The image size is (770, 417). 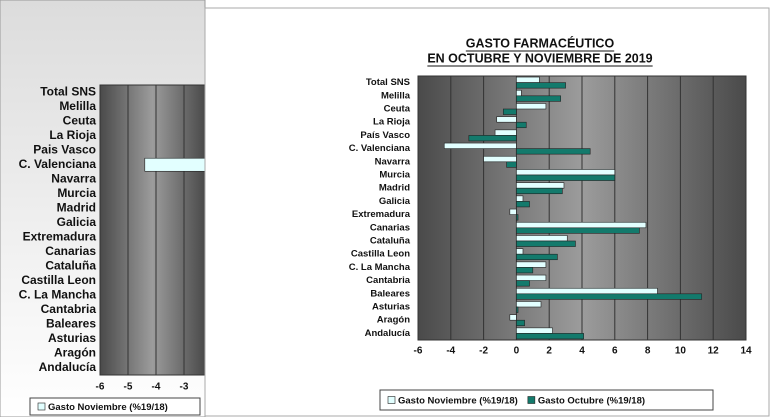 I want to click on x-tick-label: 10, so click(x=681, y=351).